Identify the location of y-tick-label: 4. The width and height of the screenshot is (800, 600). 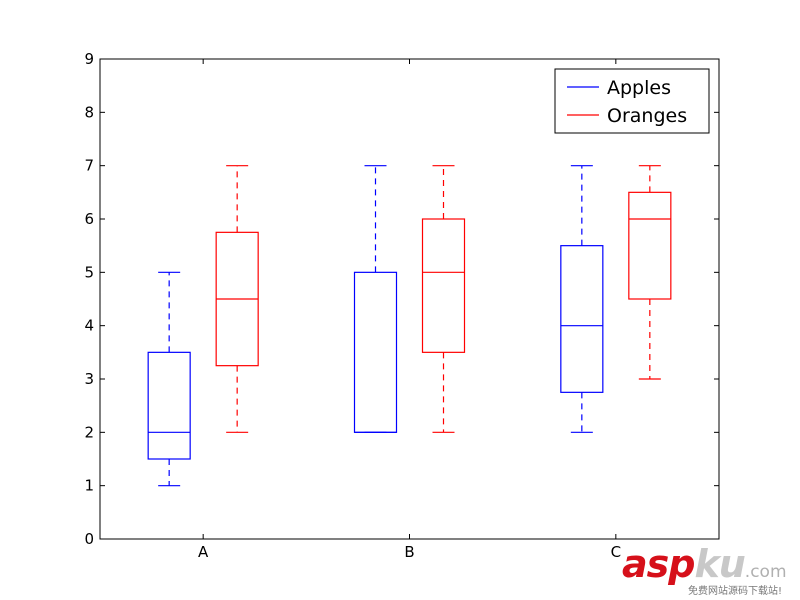
(89, 326).